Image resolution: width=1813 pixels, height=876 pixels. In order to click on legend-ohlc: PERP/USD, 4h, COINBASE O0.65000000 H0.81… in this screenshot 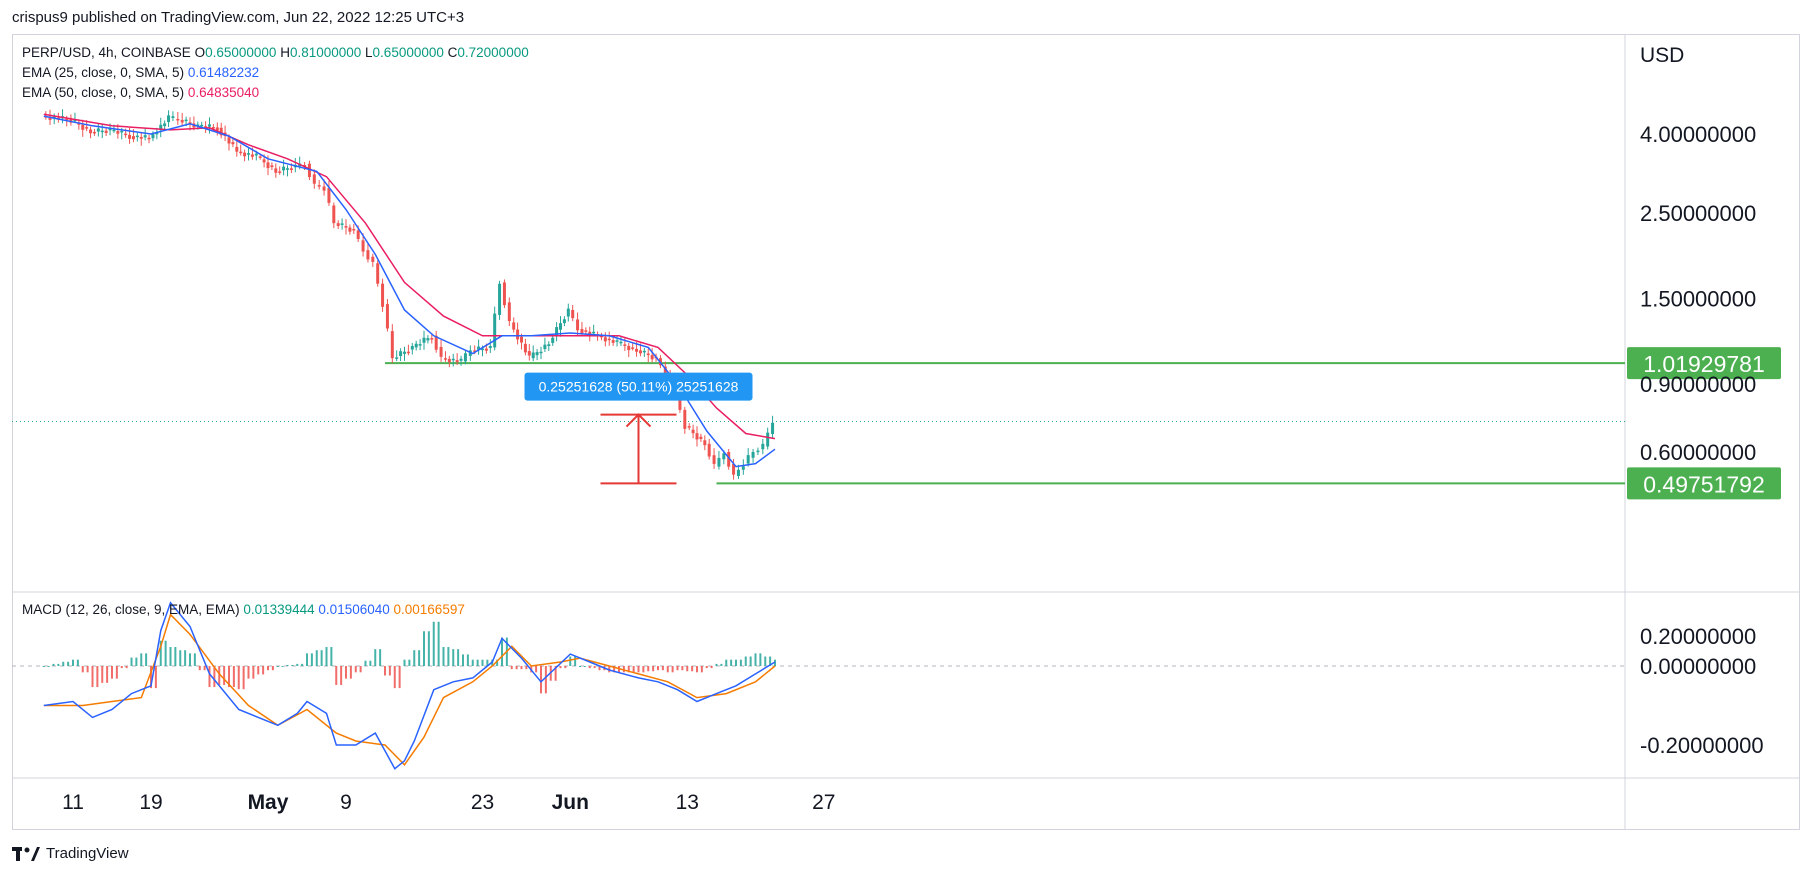, I will do `click(275, 52)`.